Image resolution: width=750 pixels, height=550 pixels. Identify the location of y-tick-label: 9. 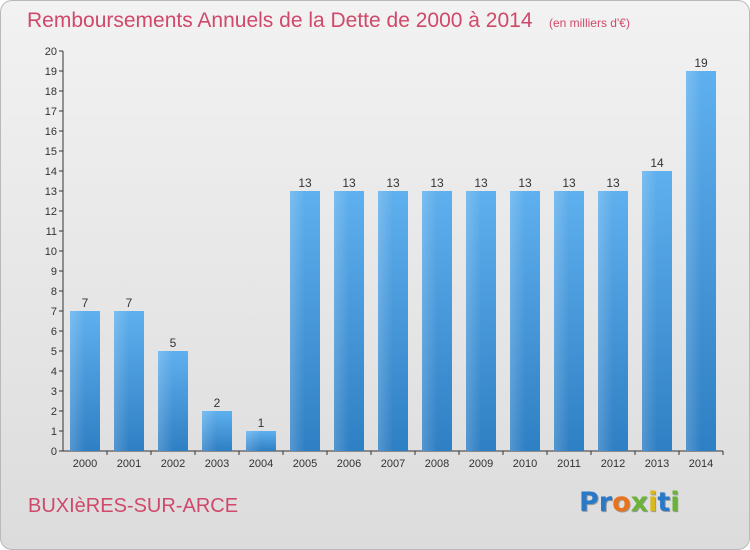
(54, 272).